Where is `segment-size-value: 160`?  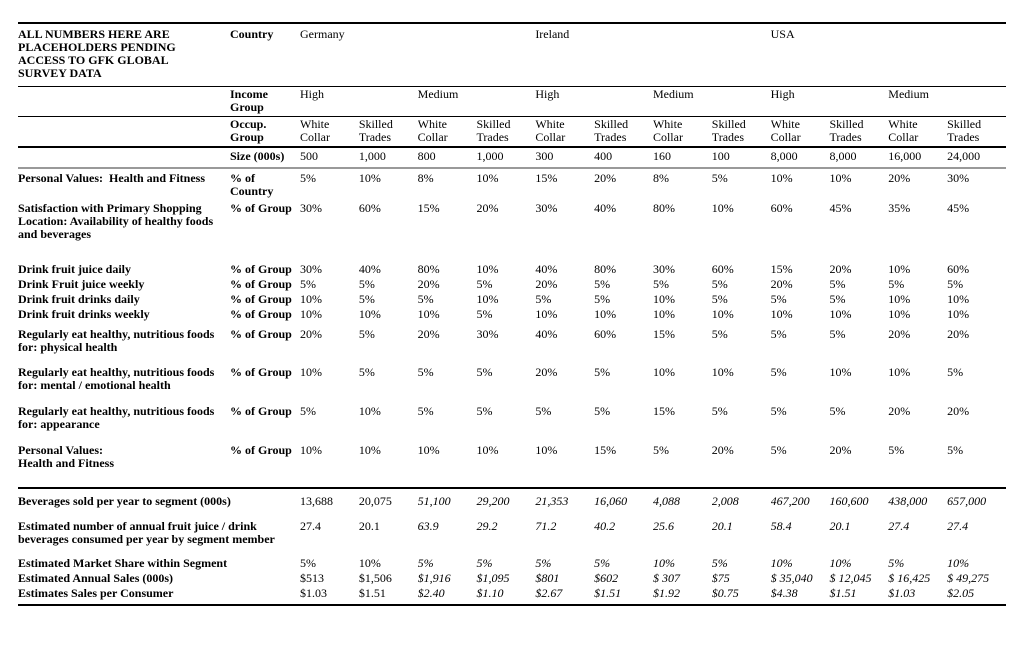 segment-size-value: 160 is located at coordinates (682, 158).